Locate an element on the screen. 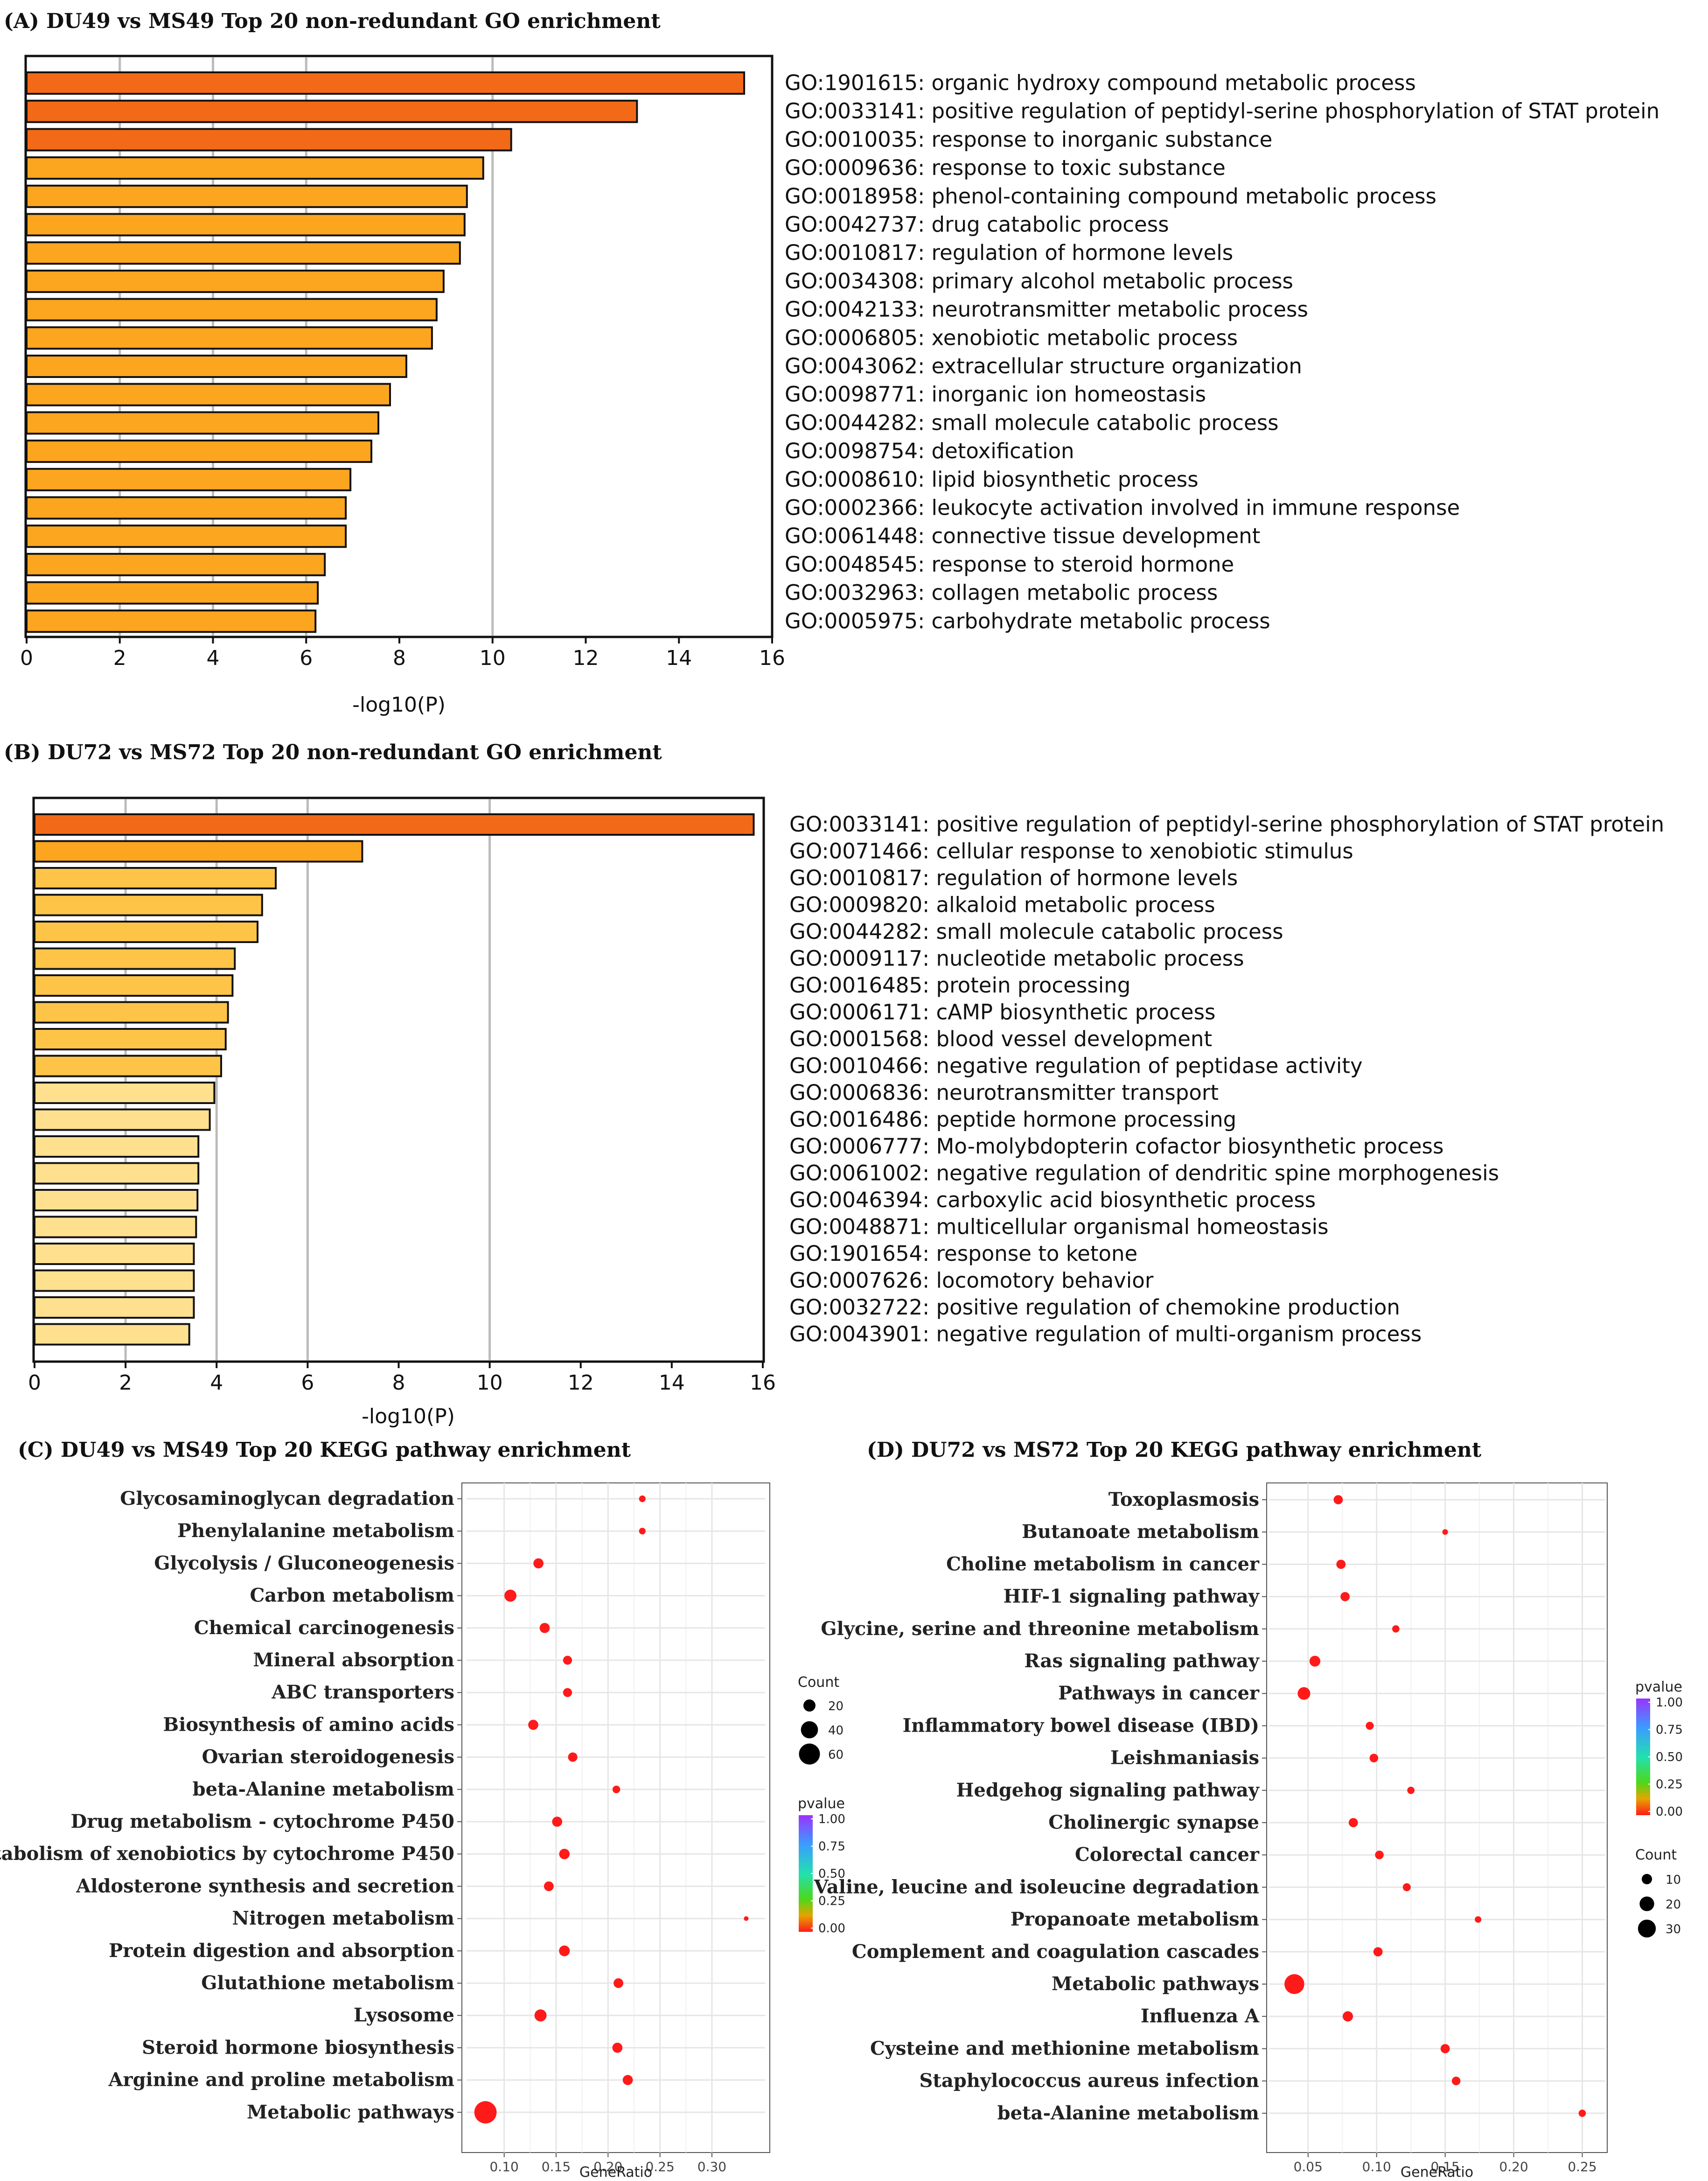 The image size is (1708, 2181). x-tick-label: 0.25 is located at coordinates (660, 2166).